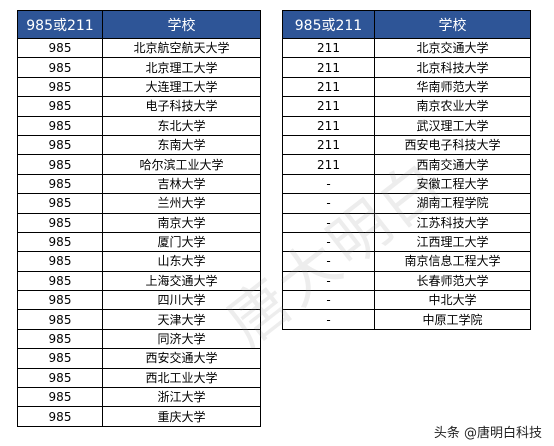 The image size is (554, 446). Describe the element at coordinates (181, 48) in the screenshot. I see `school-cell: 北京航空航天大学` at that location.